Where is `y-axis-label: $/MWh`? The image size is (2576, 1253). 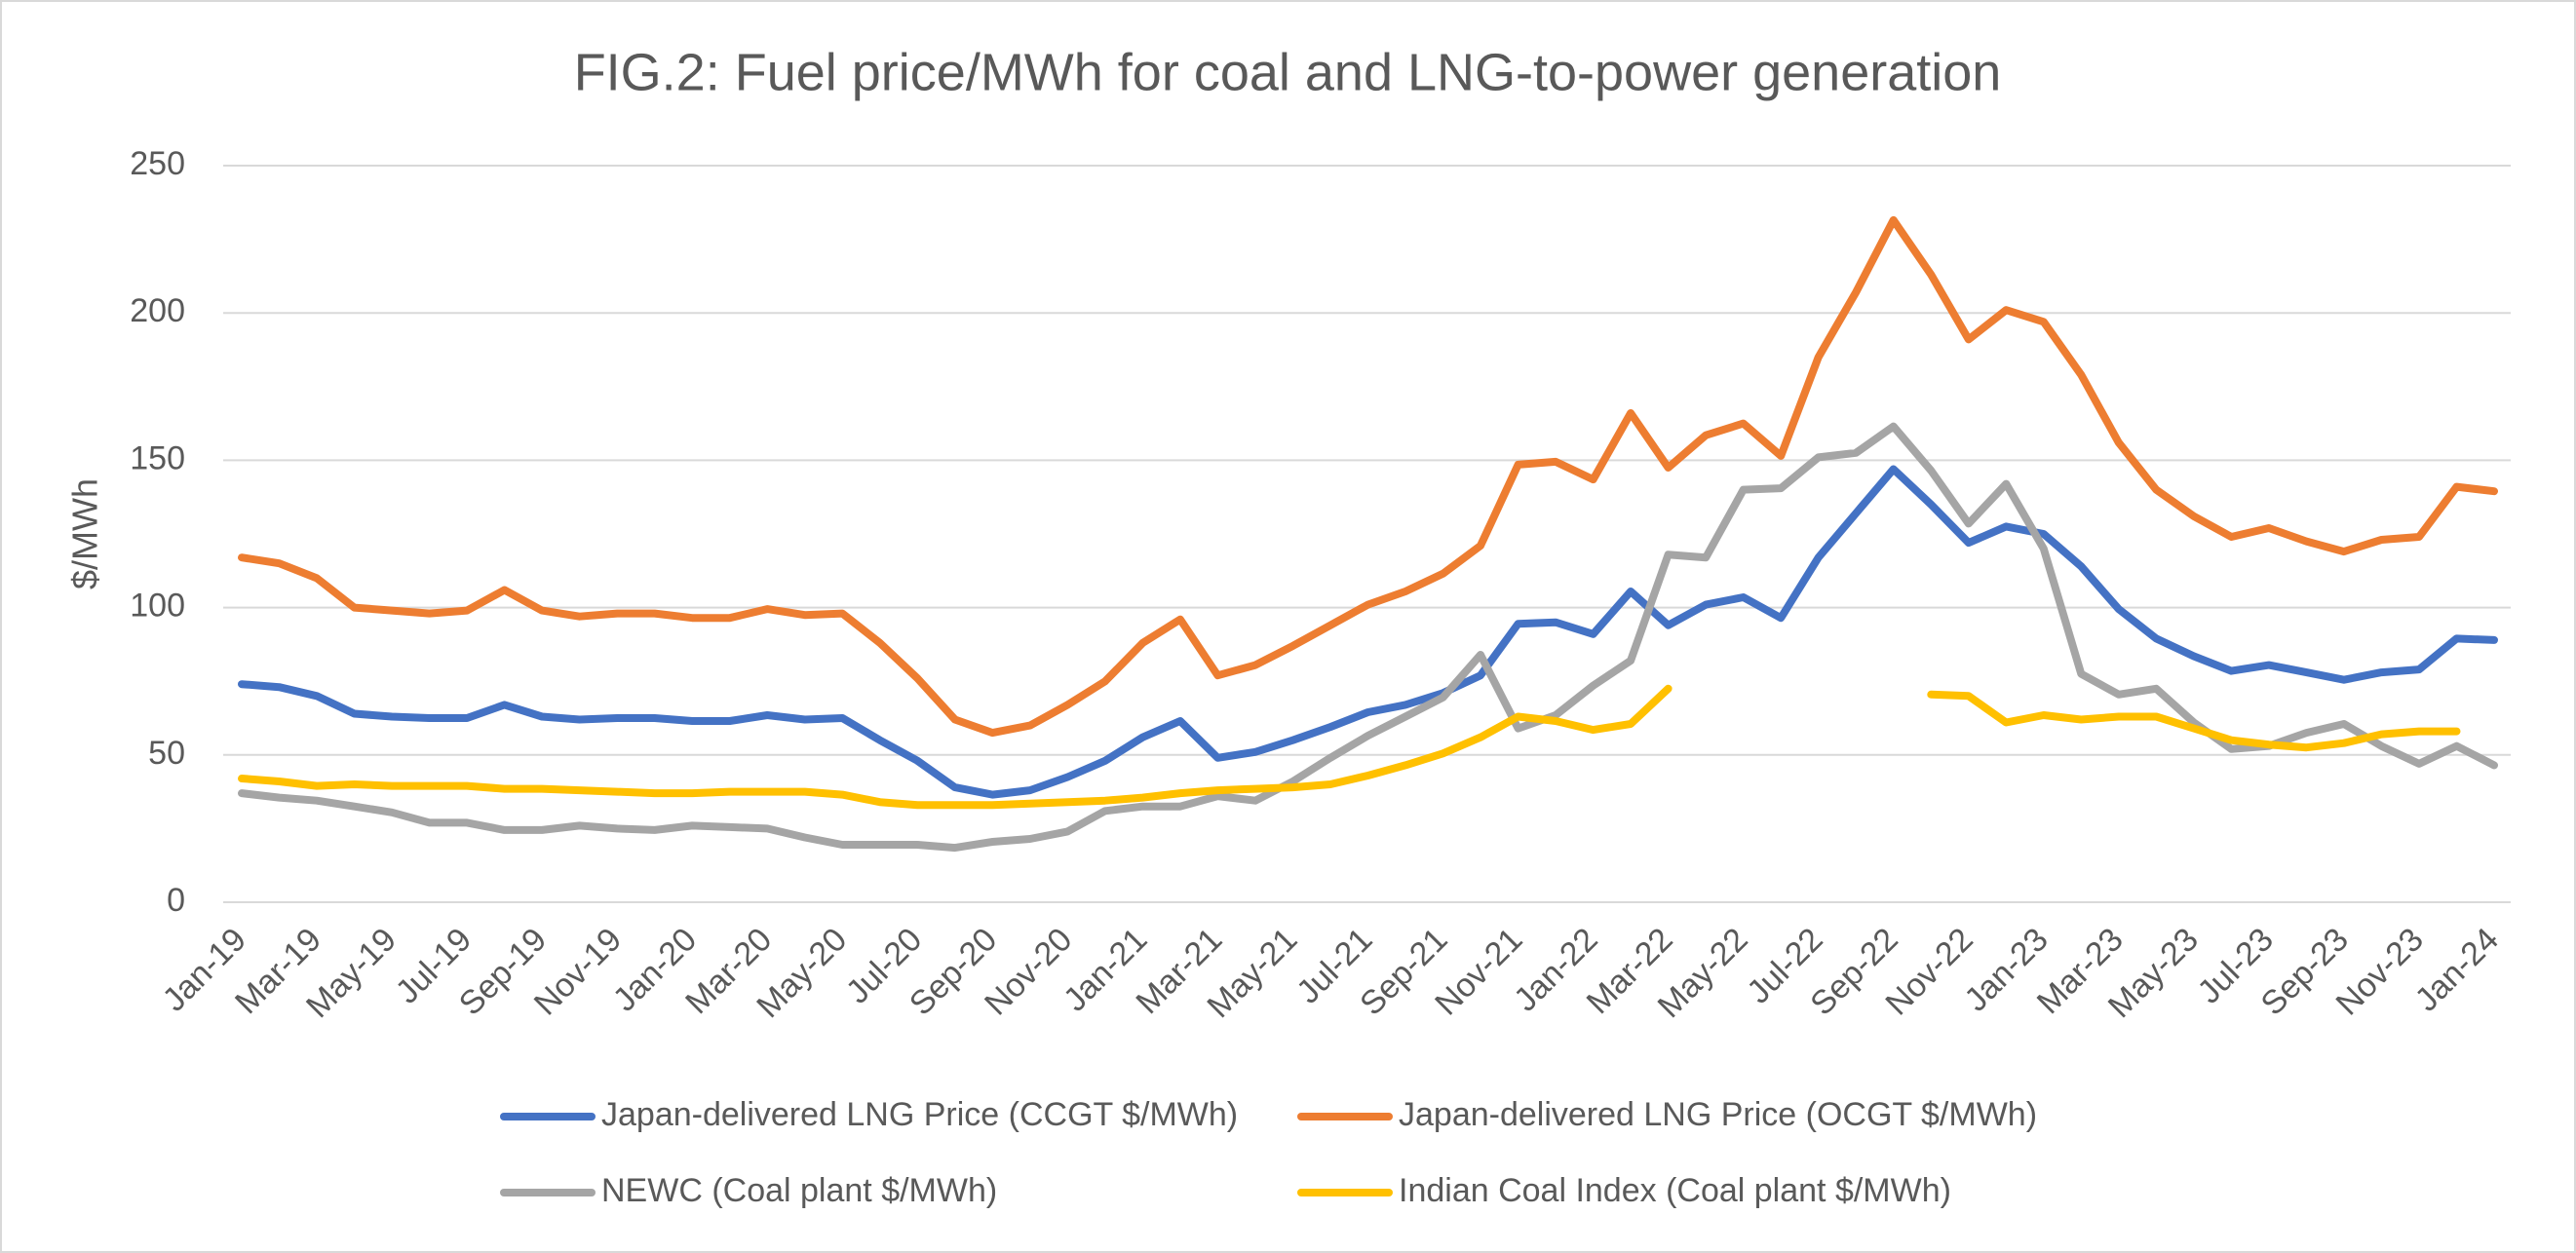 y-axis-label: $/MWh is located at coordinates (85, 533).